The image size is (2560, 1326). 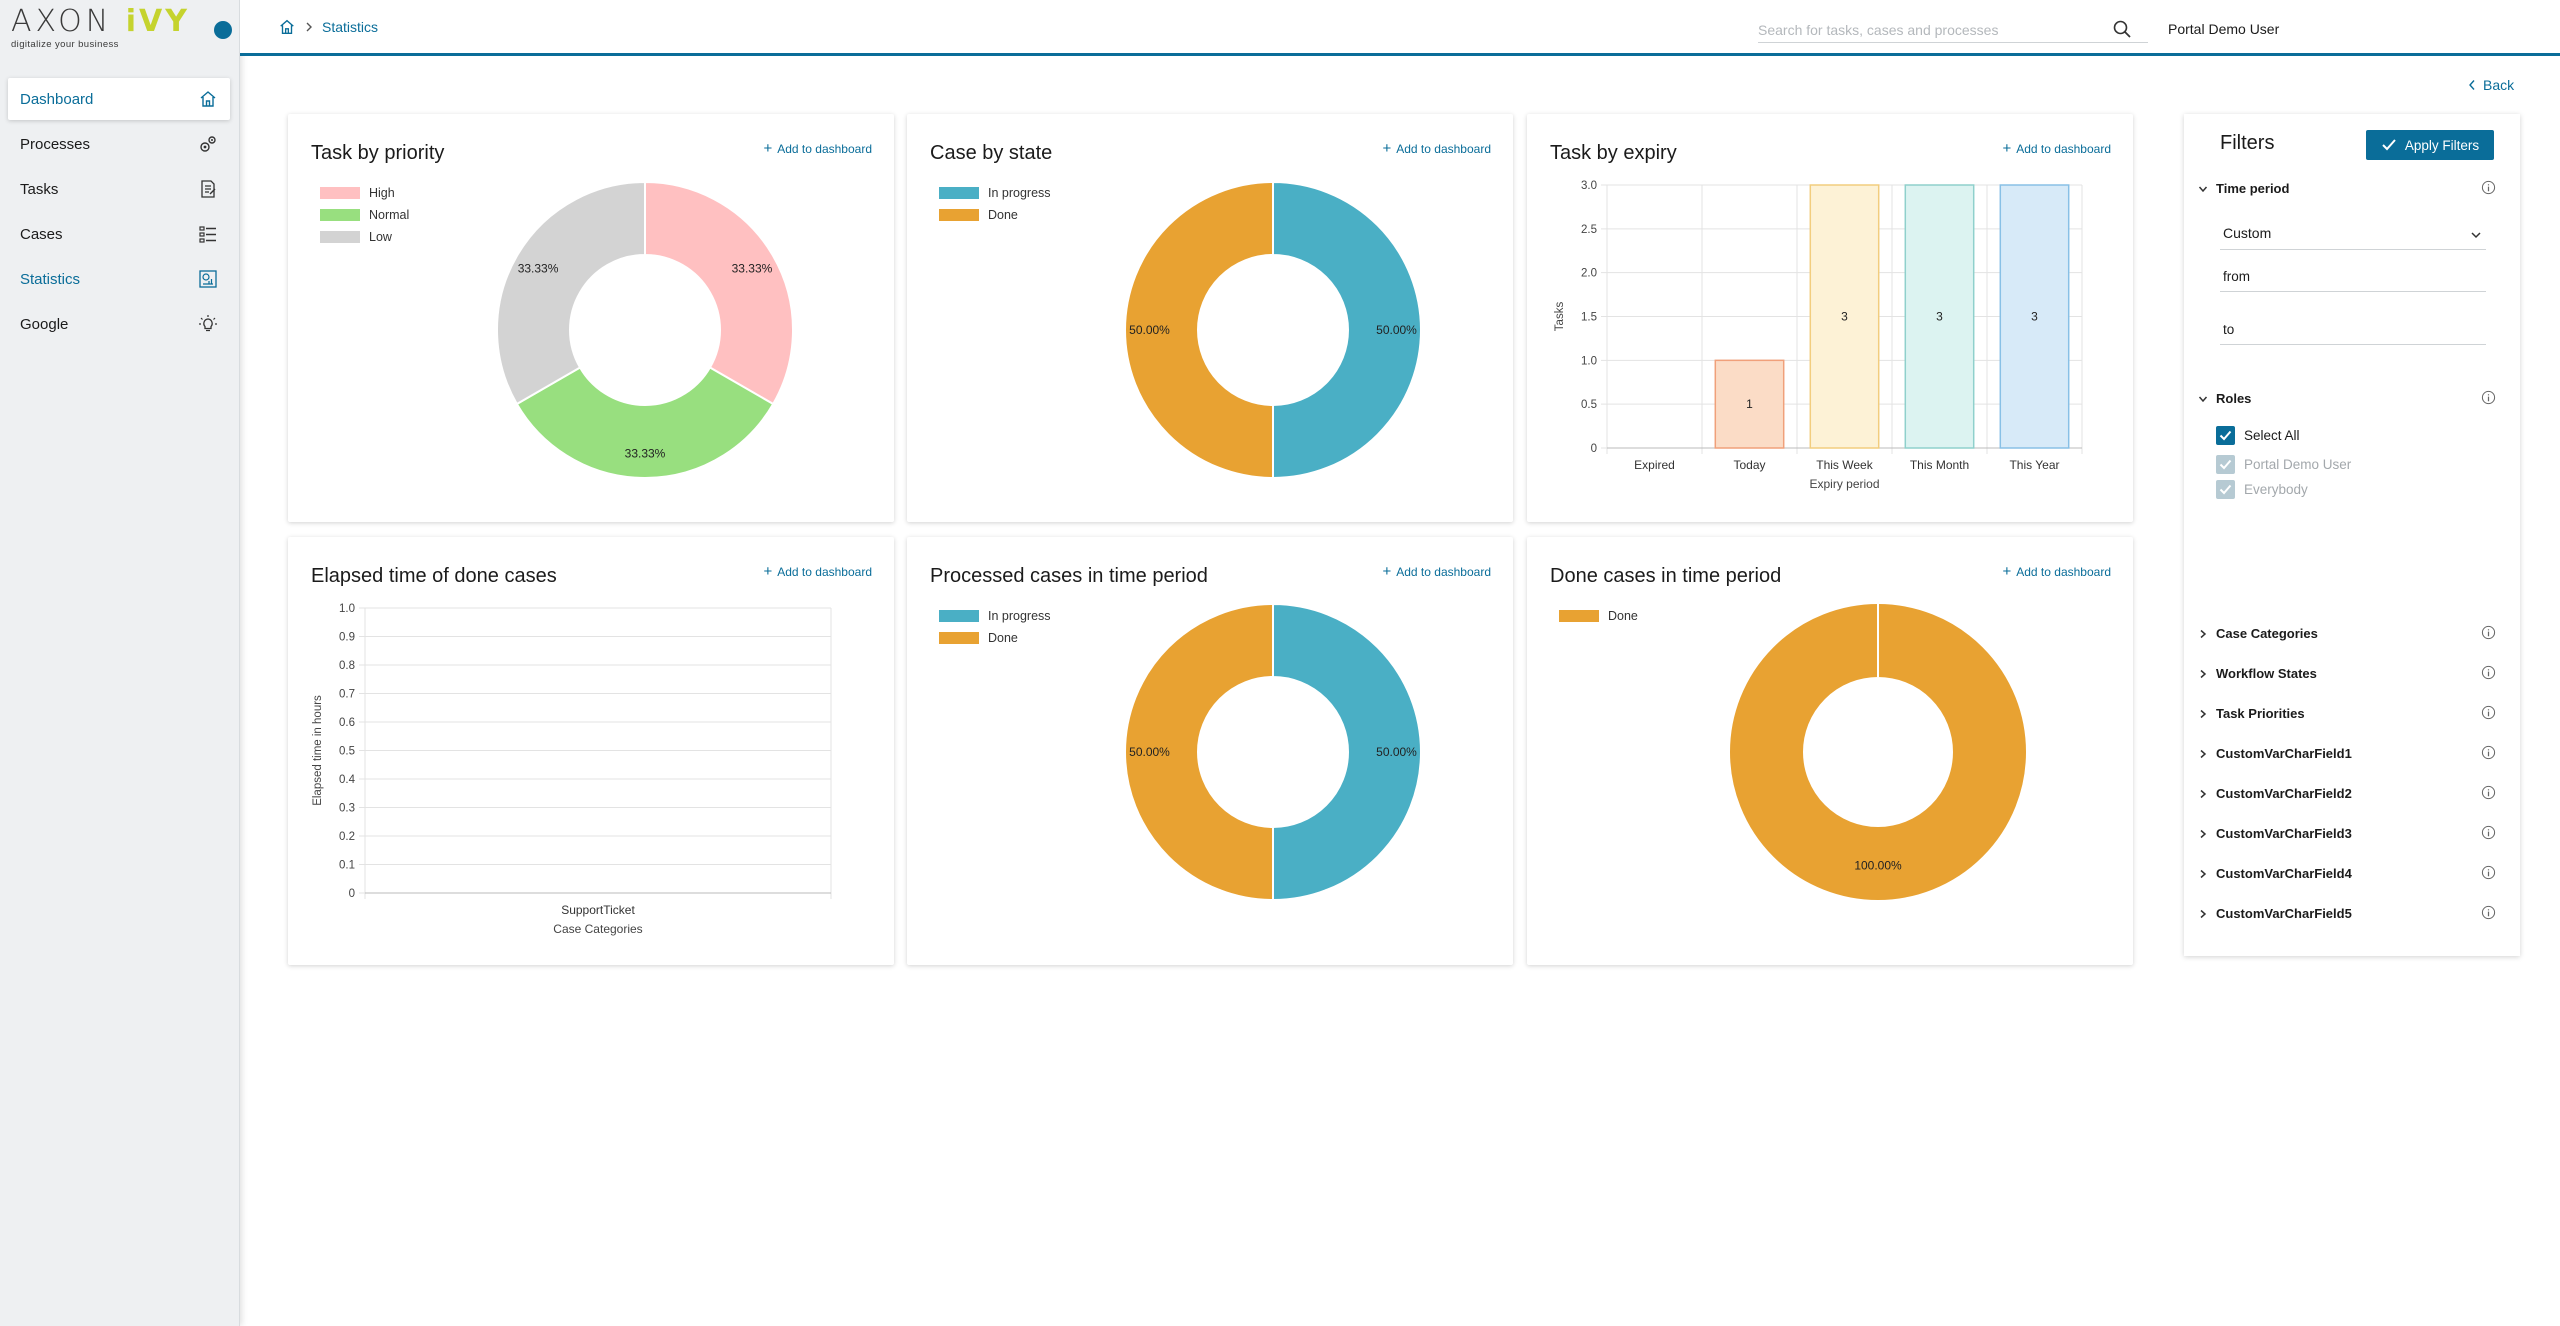 I want to click on filters-title: Filters, so click(x=2247, y=143).